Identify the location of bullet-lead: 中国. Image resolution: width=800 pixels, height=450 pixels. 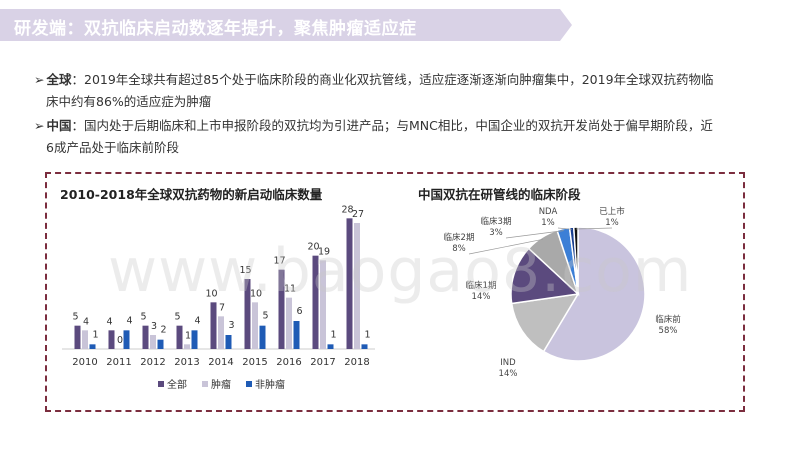
(59, 125).